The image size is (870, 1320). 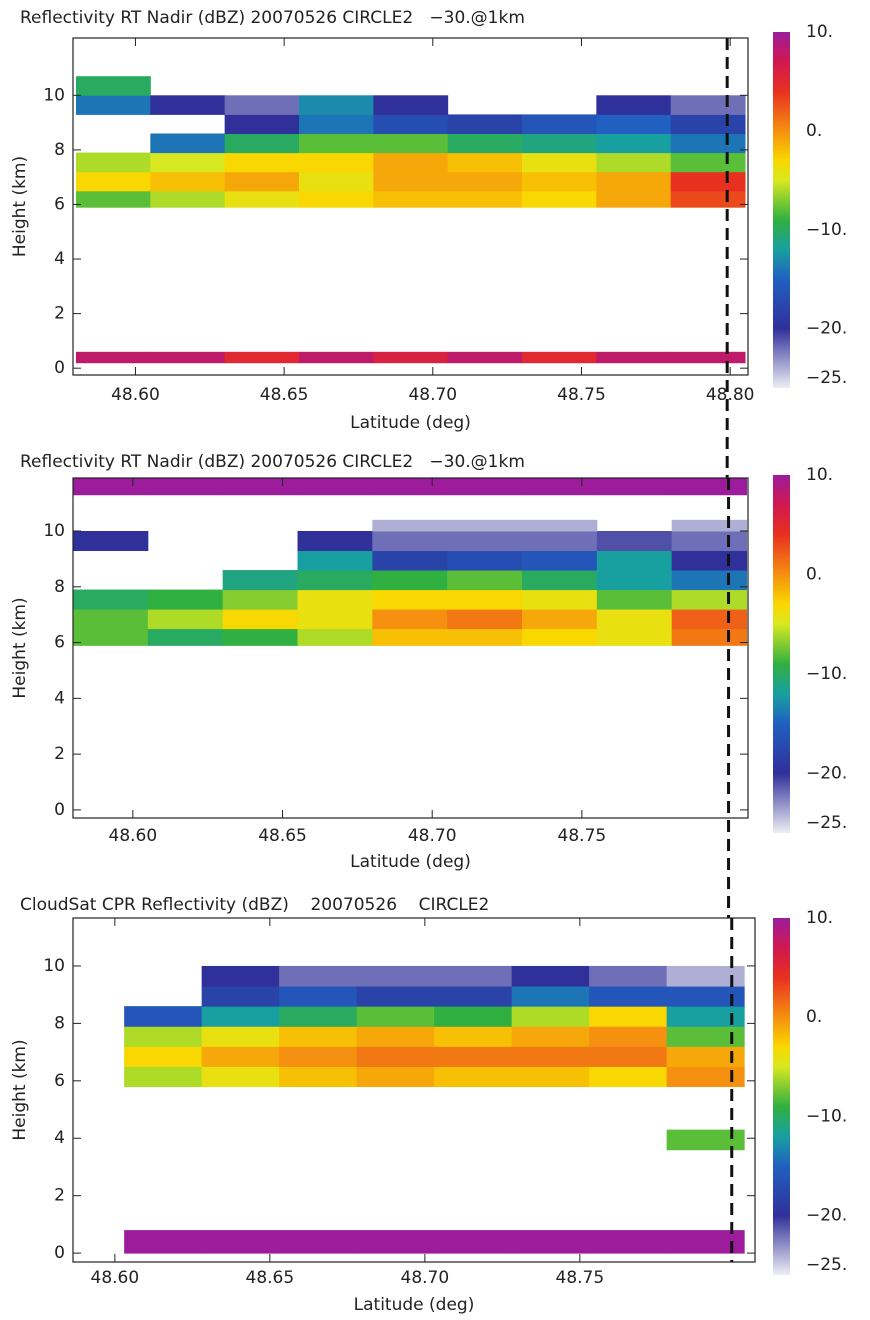 I want to click on y-tick-label: 10, so click(x=54, y=95).